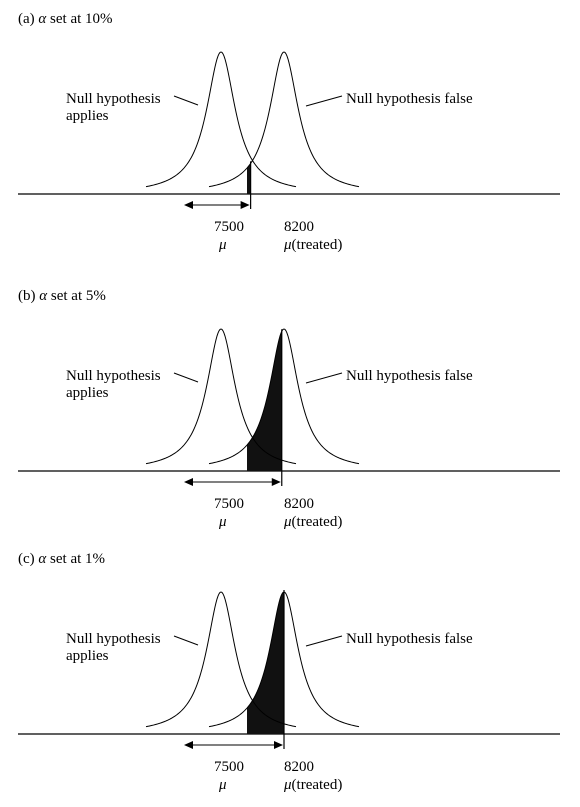 The image size is (580, 807). What do you see at coordinates (62, 296) in the screenshot?
I see `panel-title: (b) α set at 5%` at bounding box center [62, 296].